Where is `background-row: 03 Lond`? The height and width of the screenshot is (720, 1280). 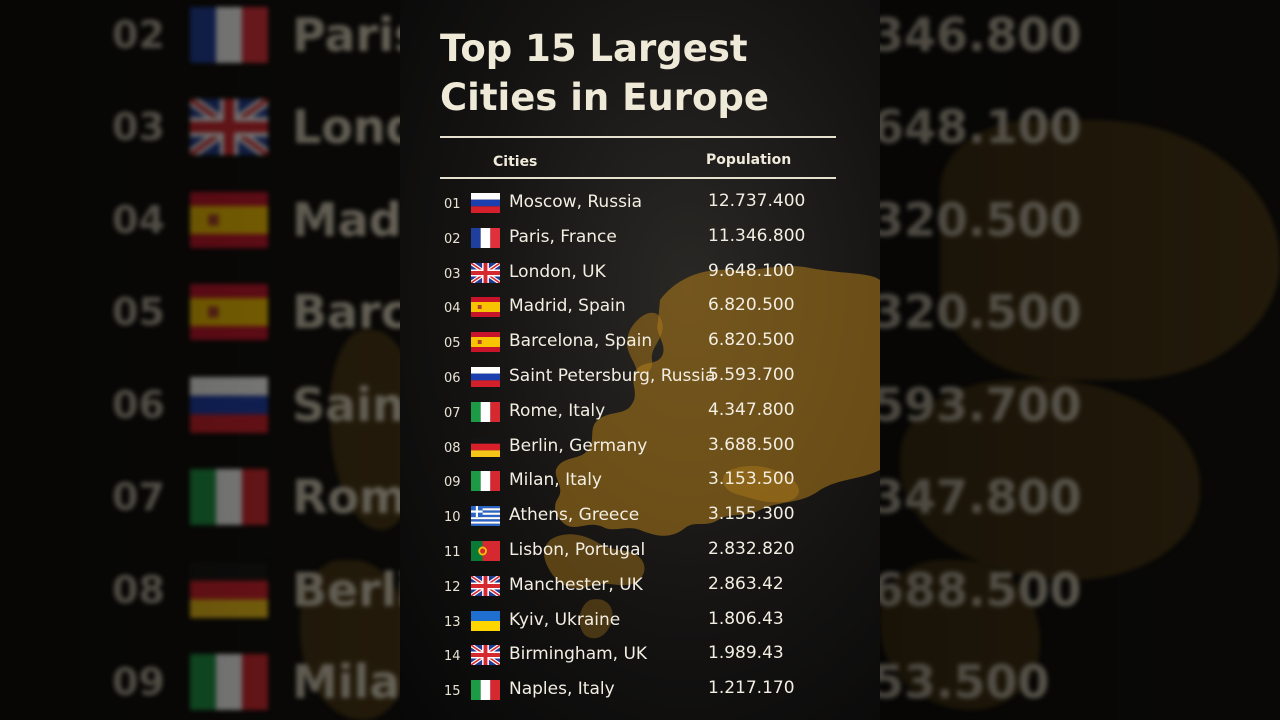
background-row: 03 Lond is located at coordinates (200, 127).